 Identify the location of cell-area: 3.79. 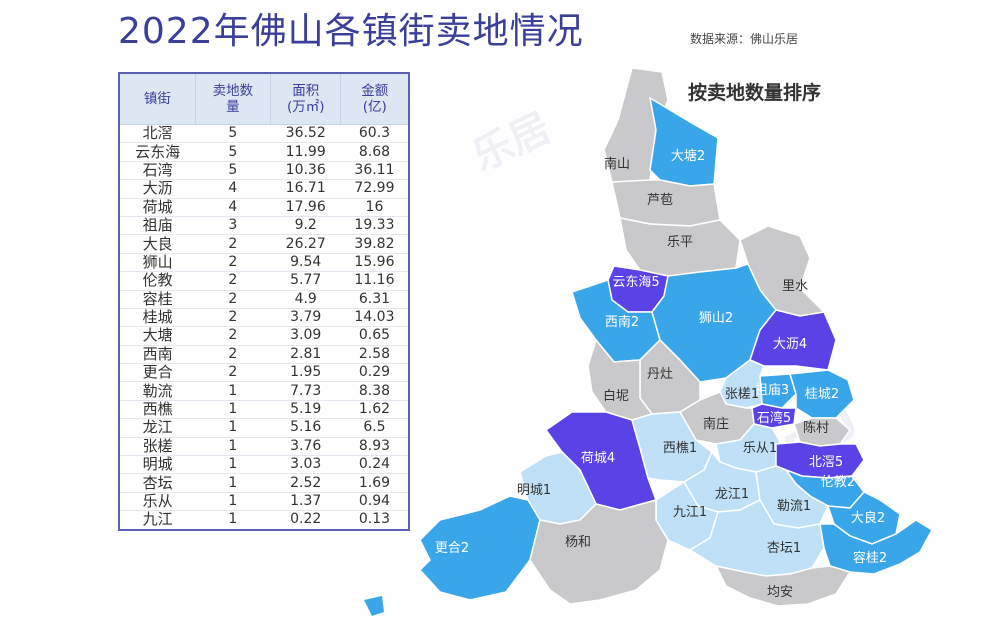
(305, 318).